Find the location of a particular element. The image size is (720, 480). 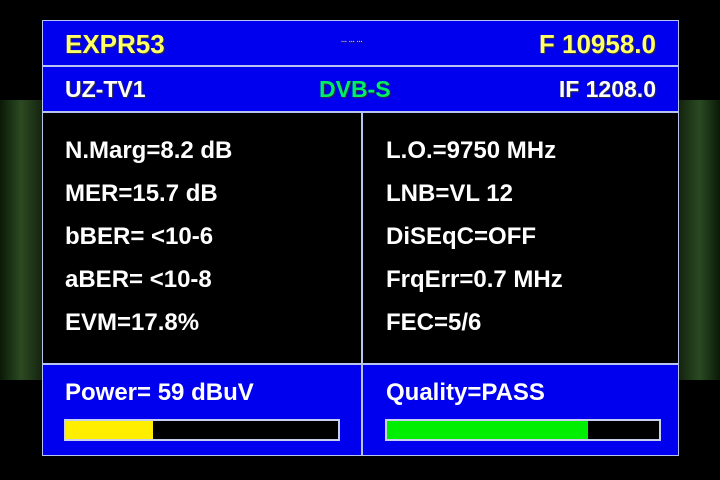

evm: EVM=17.8% is located at coordinates (132, 322).